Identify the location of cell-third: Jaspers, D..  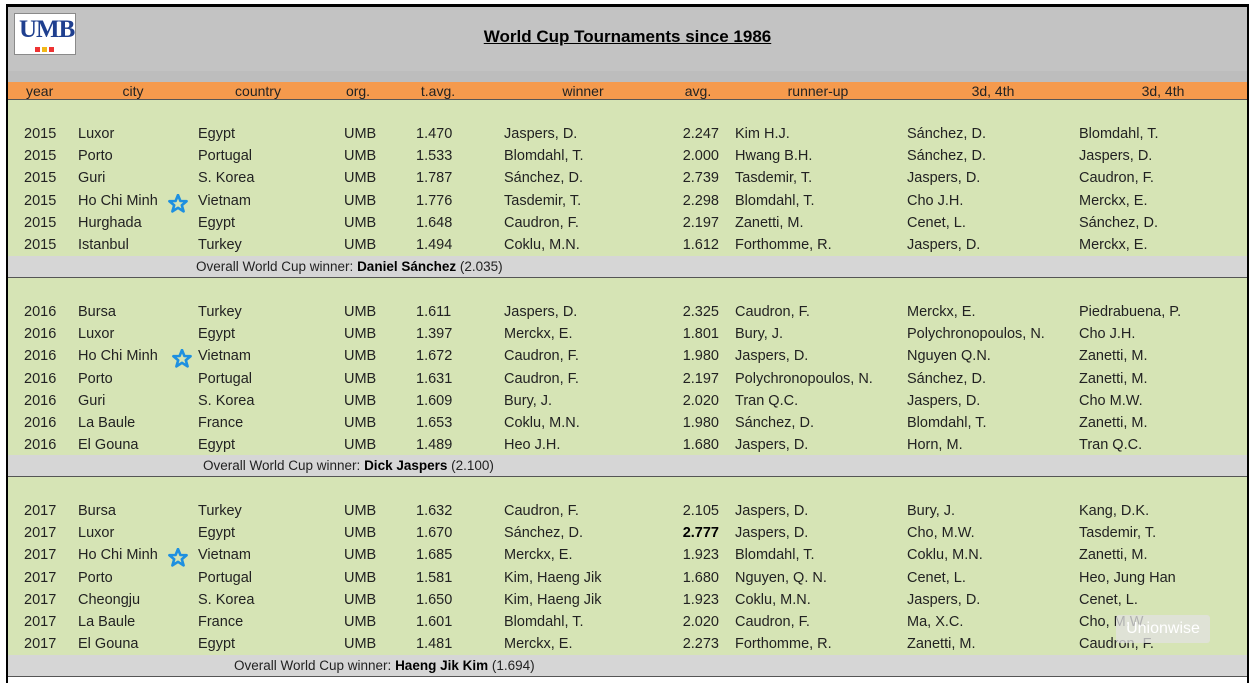
(944, 400).